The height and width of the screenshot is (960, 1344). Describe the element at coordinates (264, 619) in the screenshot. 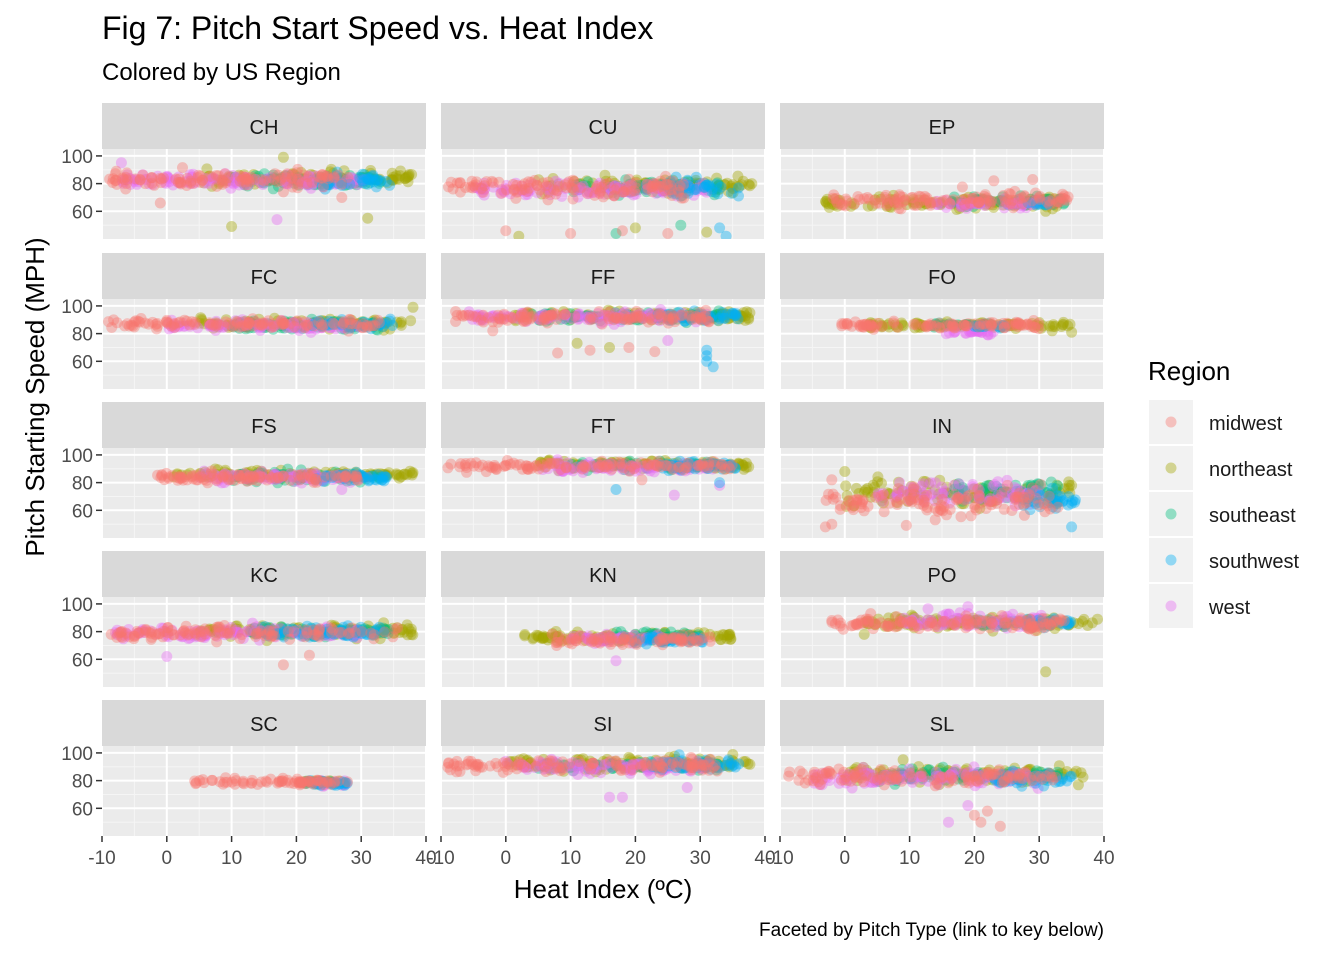

I see `facet-panel-kc: KC` at that location.